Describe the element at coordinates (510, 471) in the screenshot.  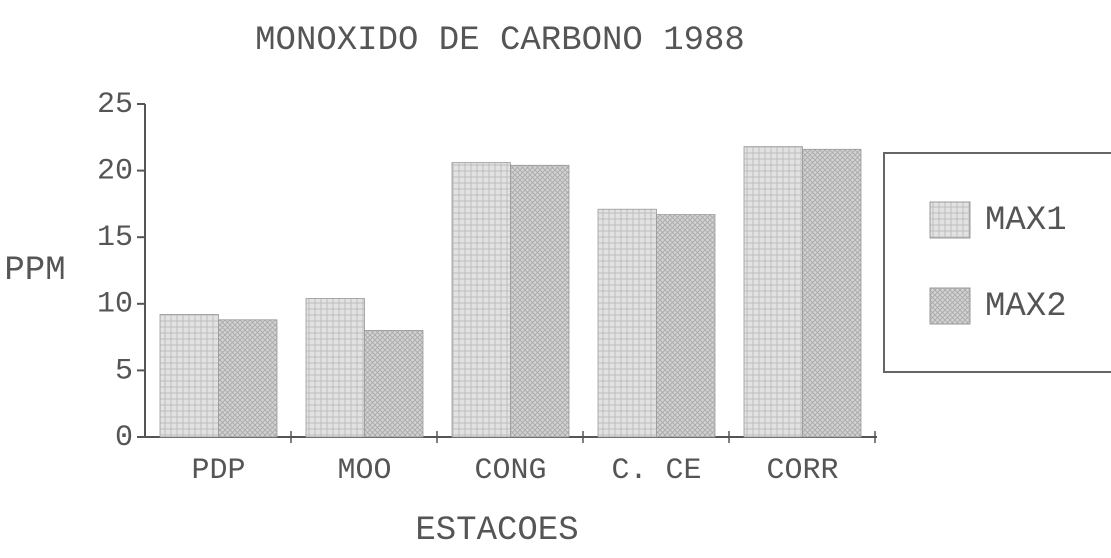
I see `x-tick-label: CONG` at that location.